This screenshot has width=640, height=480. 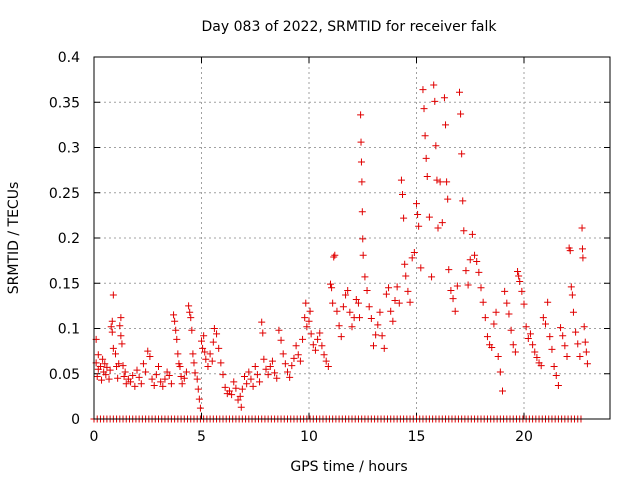 I want to click on y-tick-label: 0.35, so click(x=64, y=103).